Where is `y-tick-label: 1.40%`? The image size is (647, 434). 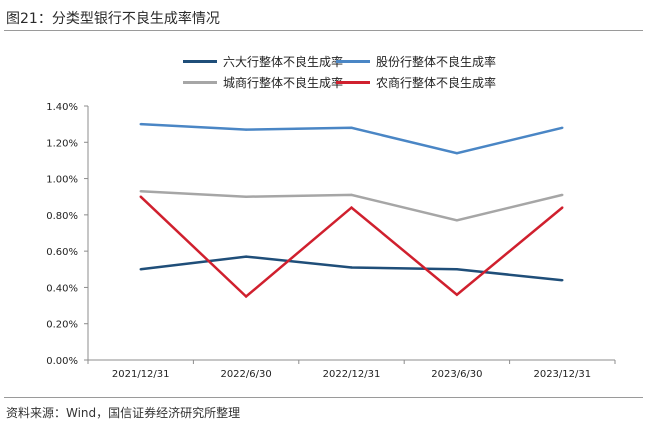 y-tick-label: 1.40% is located at coordinates (62, 107).